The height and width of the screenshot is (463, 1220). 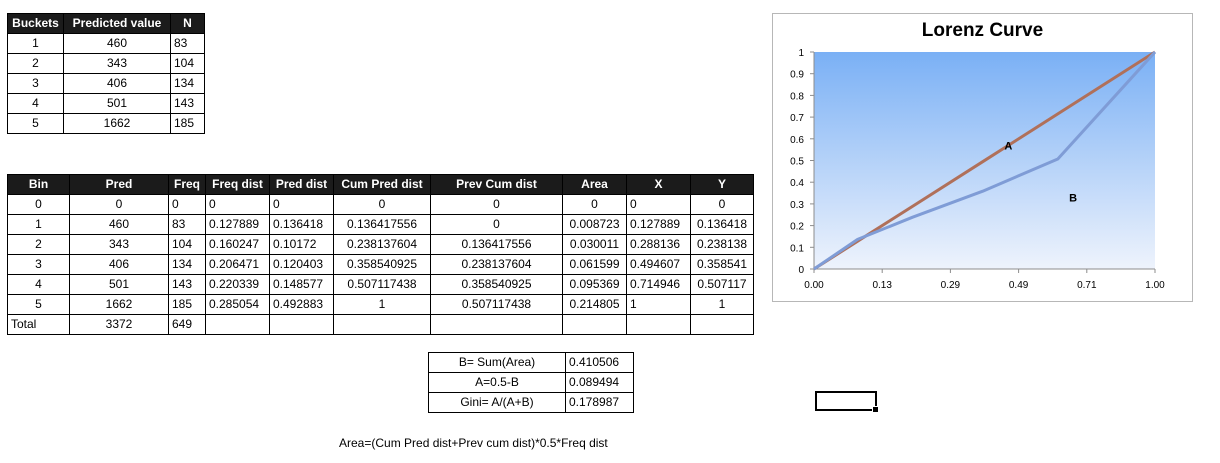 What do you see at coordinates (117, 23) in the screenshot?
I see `header-cell: Predicted value` at bounding box center [117, 23].